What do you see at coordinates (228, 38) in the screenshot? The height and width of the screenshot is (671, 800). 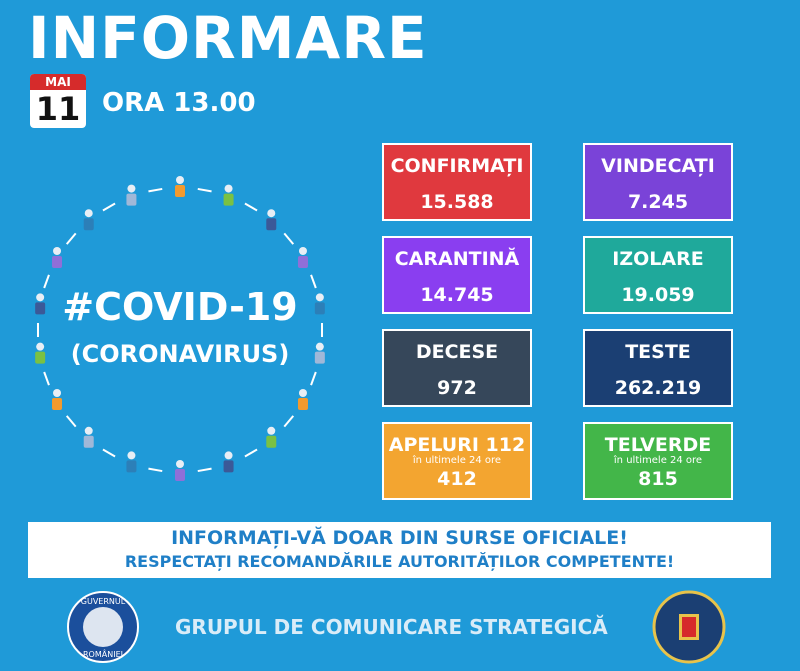 I see `title: INFORMARE` at bounding box center [228, 38].